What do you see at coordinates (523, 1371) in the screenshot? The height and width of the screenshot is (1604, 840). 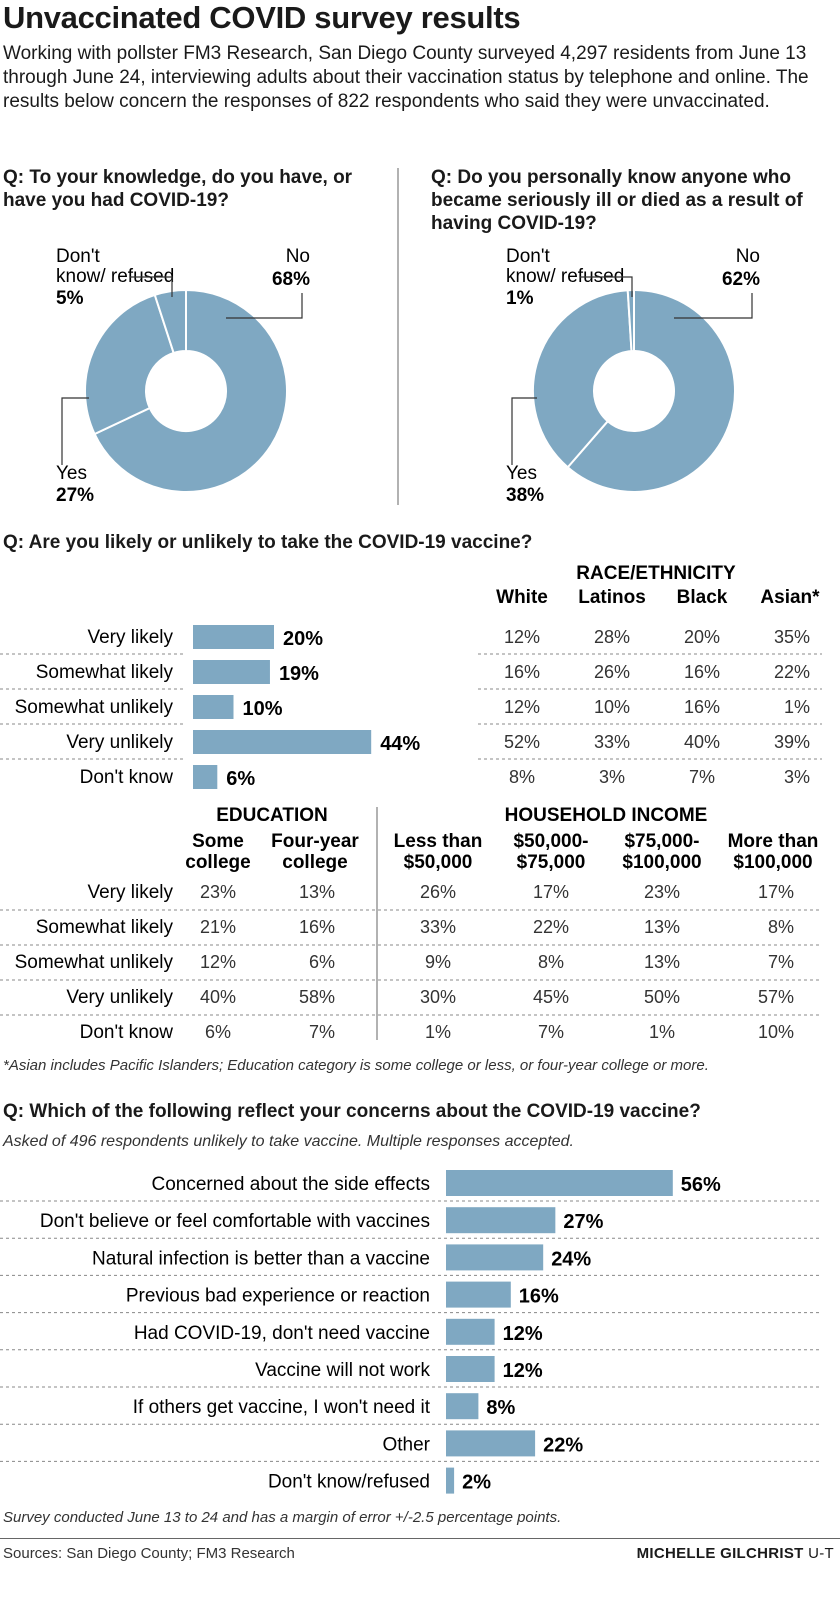 I see `concern-value-vaccine-will-not-work: 12%` at bounding box center [523, 1371].